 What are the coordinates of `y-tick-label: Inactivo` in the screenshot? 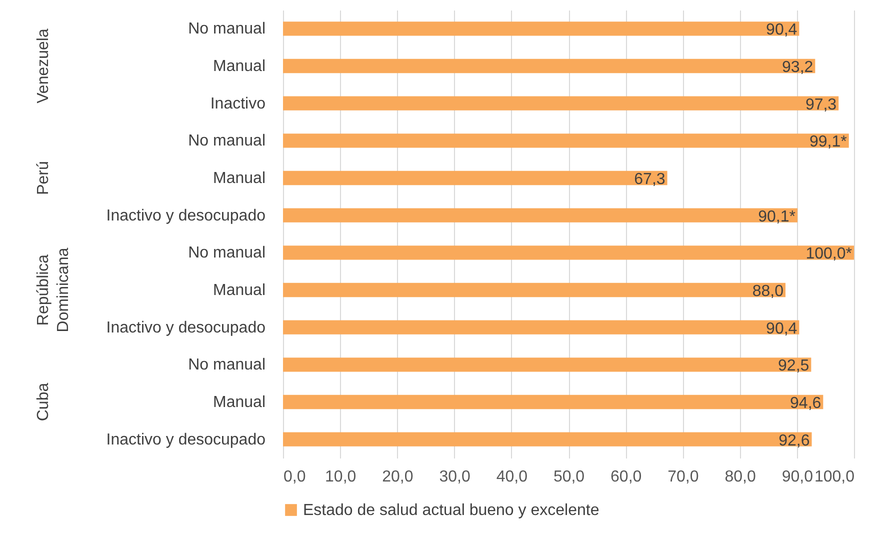 It's located at (238, 103).